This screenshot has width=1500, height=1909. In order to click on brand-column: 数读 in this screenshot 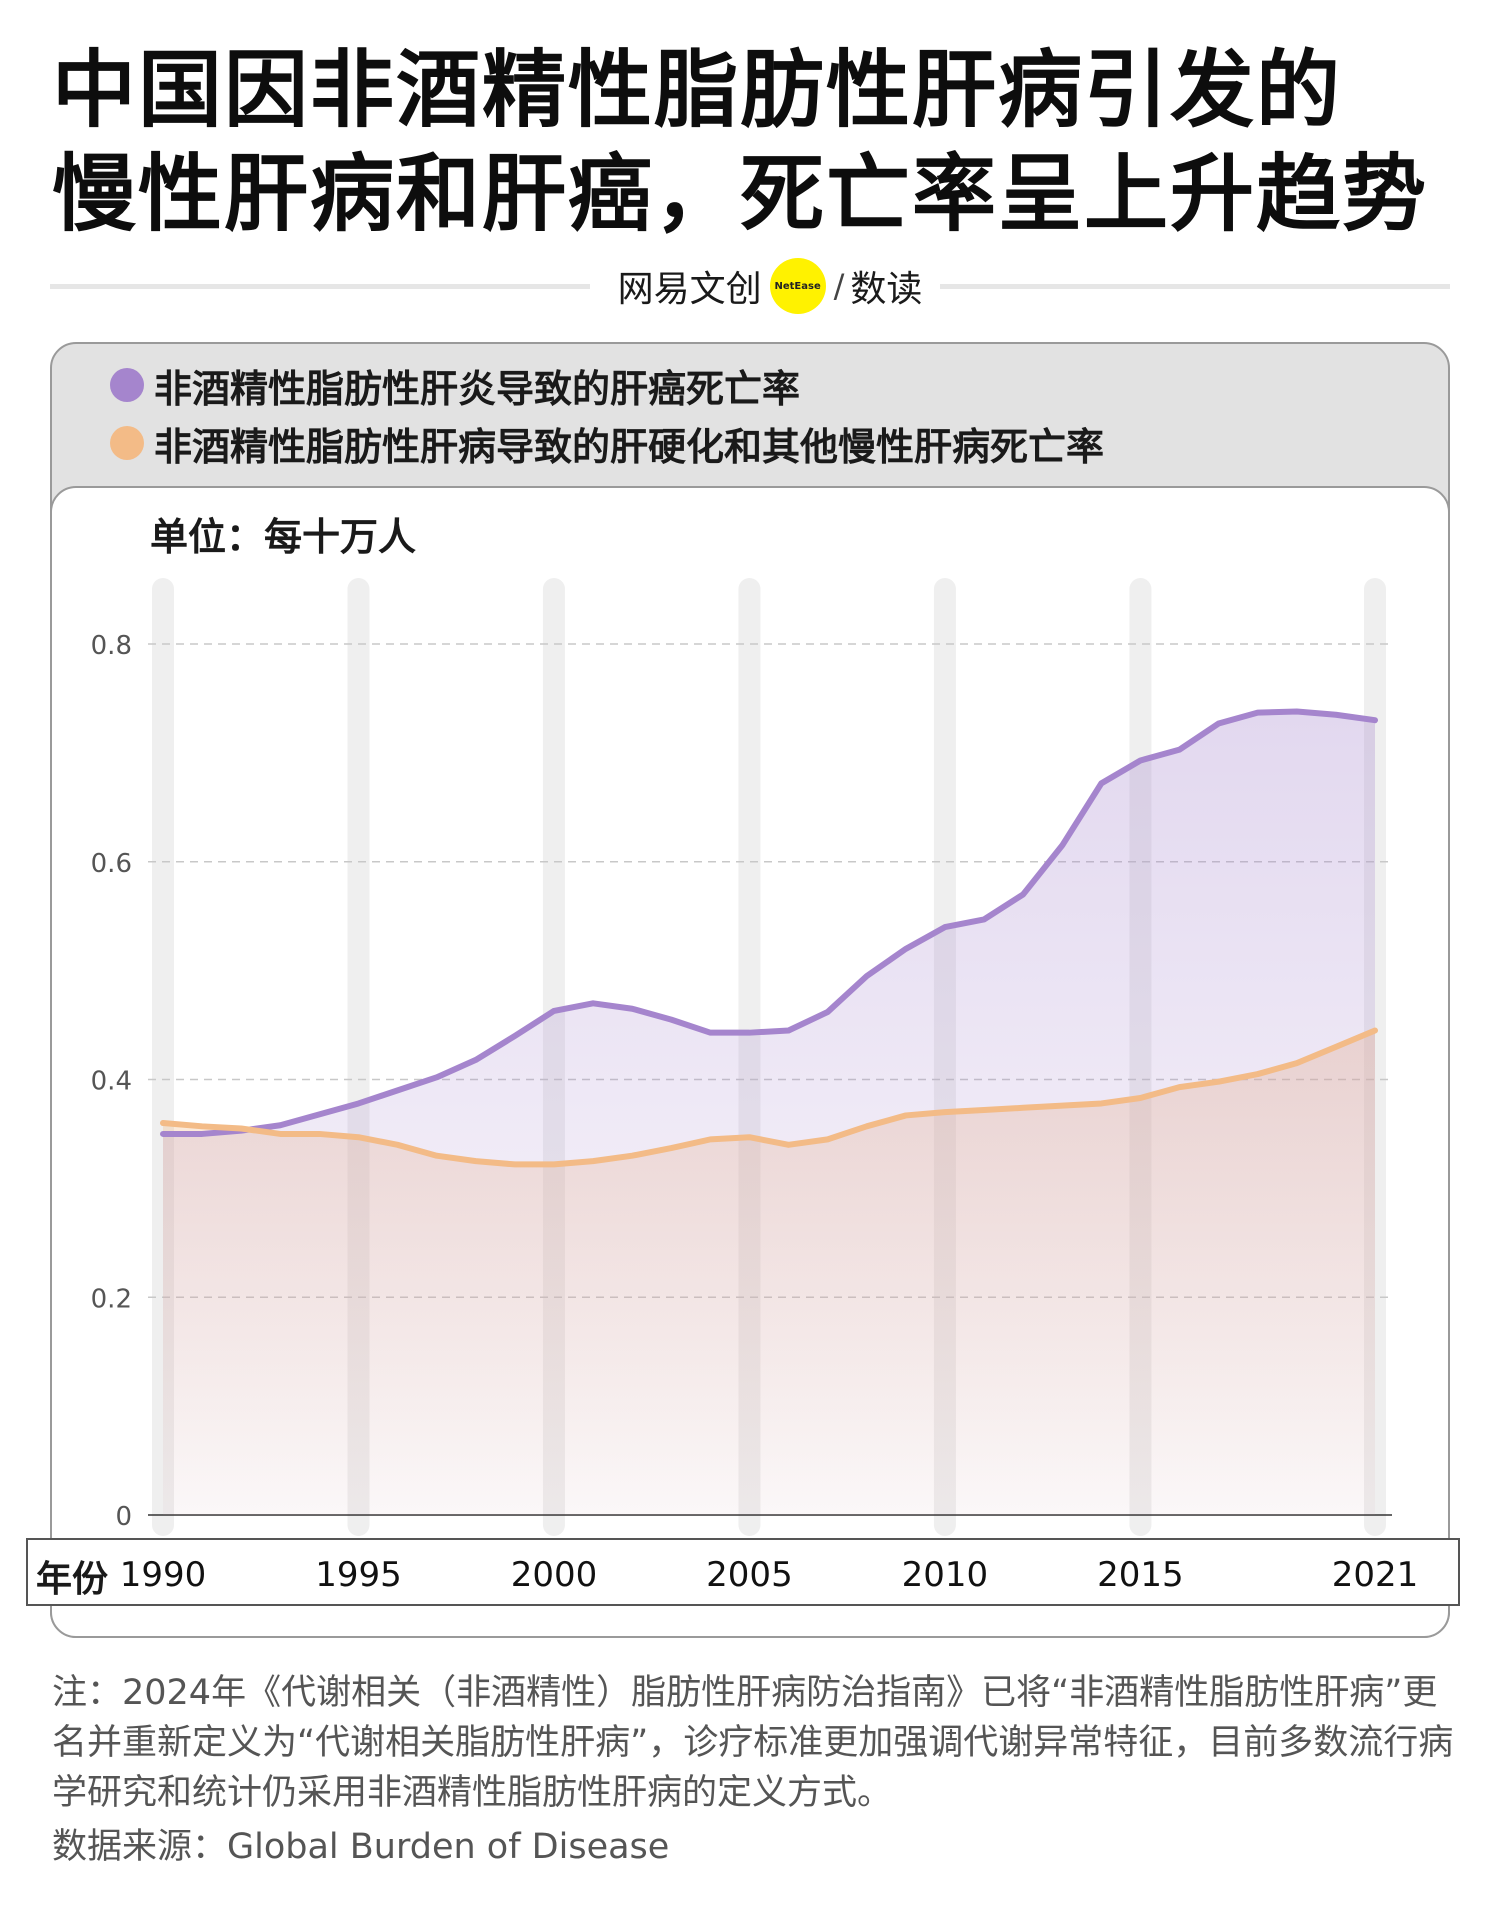, I will do `click(886, 289)`.